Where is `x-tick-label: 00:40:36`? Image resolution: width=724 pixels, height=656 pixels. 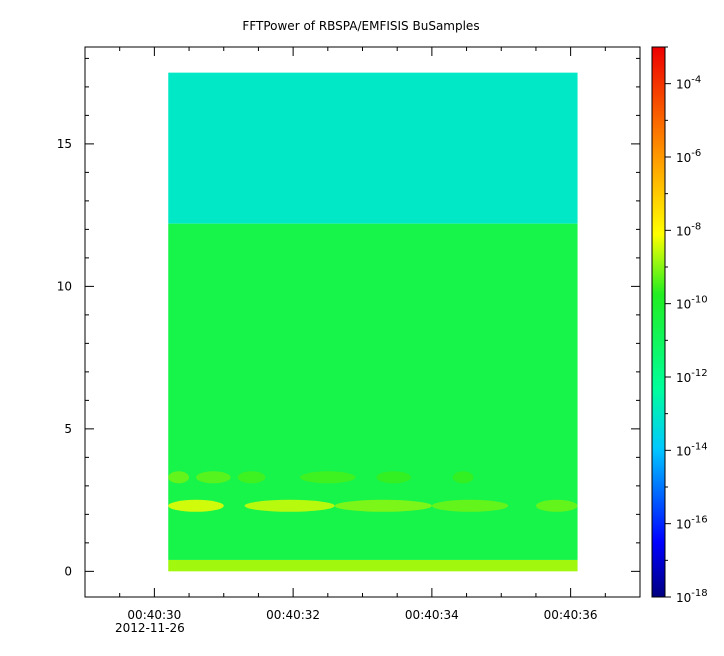
x-tick-label: 00:40:36 is located at coordinates (571, 615).